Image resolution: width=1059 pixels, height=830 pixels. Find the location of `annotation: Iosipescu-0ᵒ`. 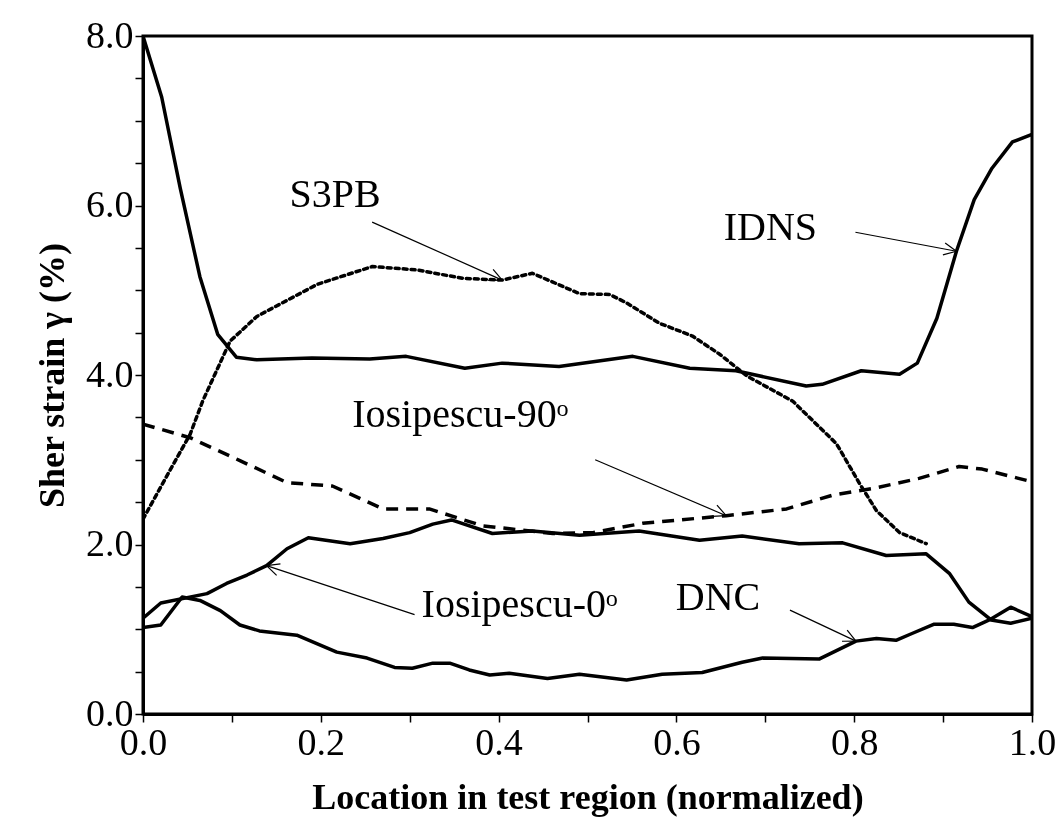

annotation: Iosipescu-0ᵒ is located at coordinates (519, 603).